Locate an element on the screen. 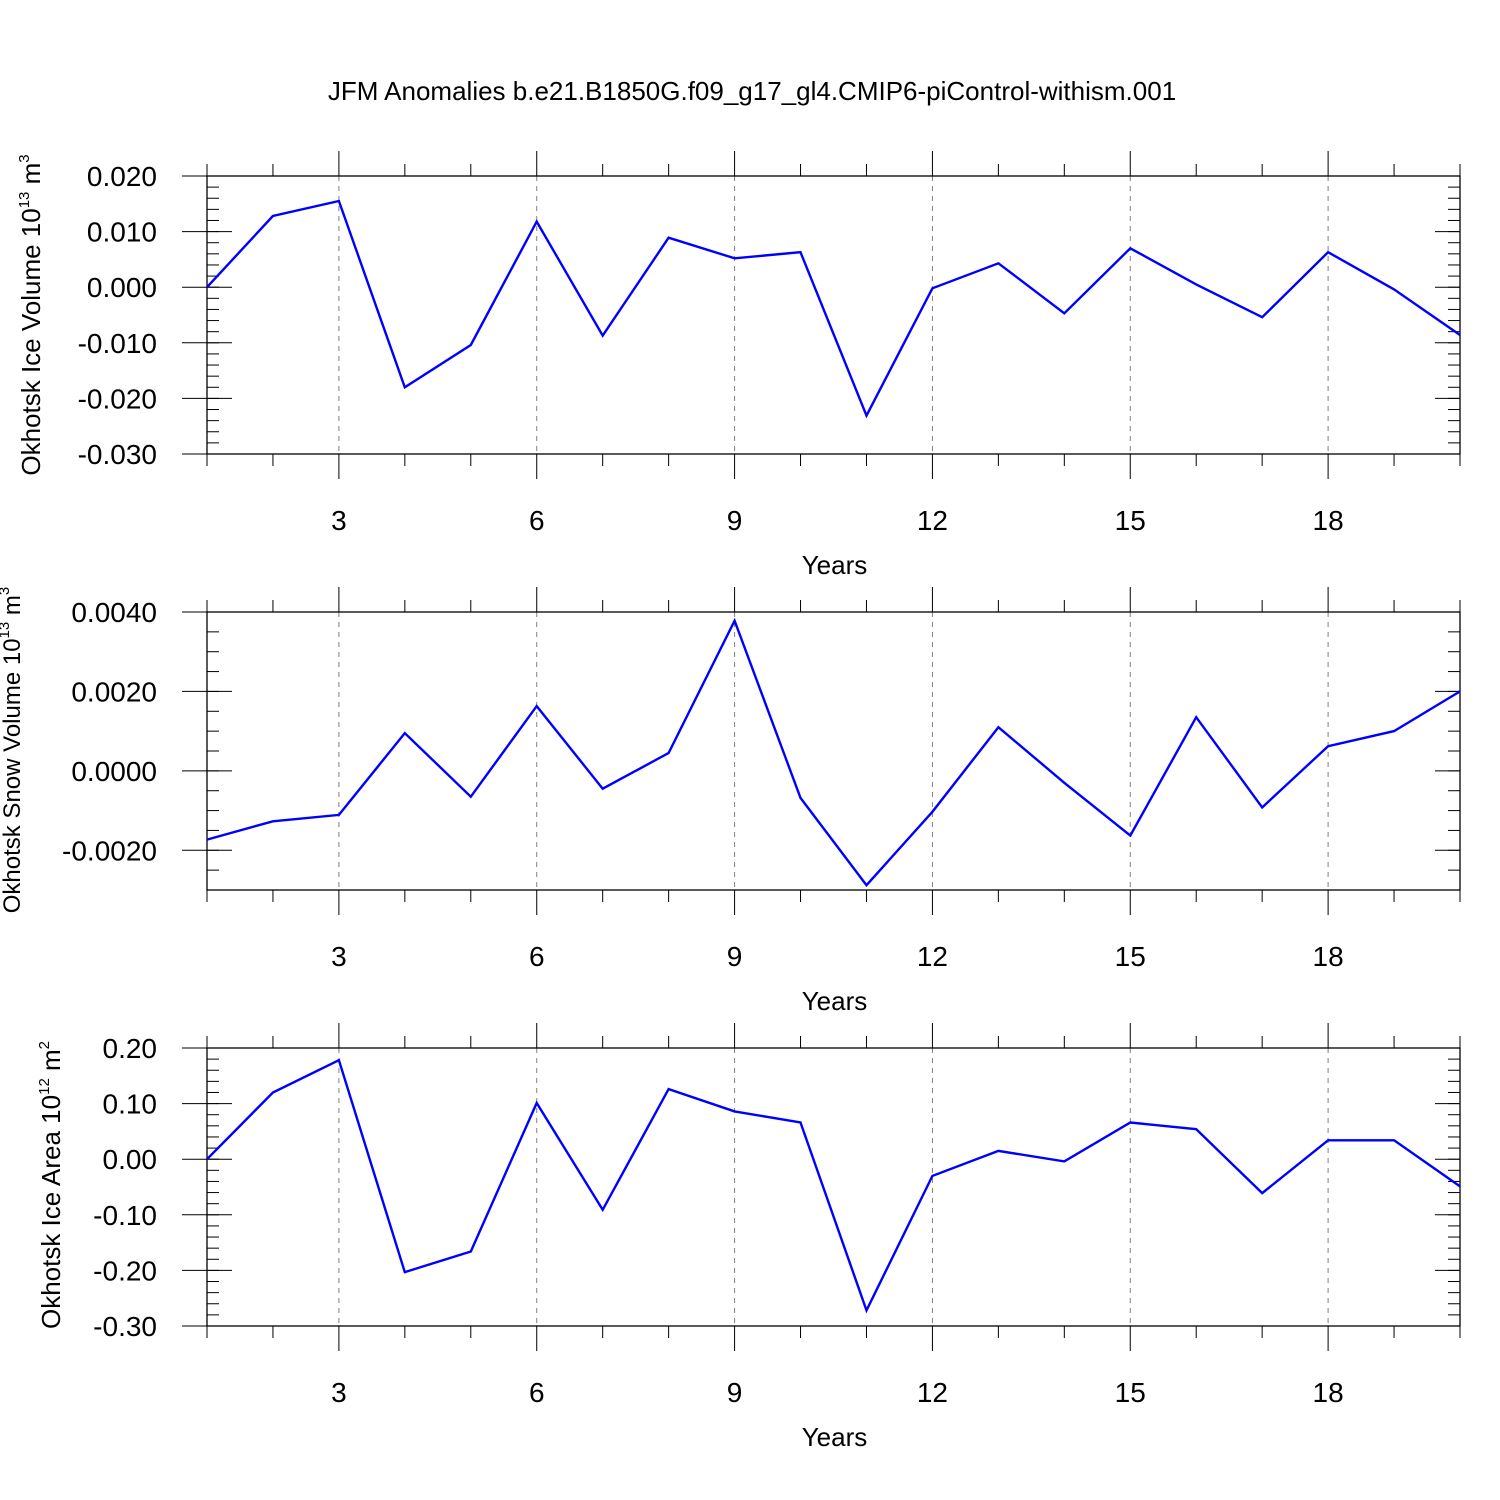 The width and height of the screenshot is (1500, 1500). y-axis-title: Okhotsk Snow Volume 1013 m3 is located at coordinates (13, 750).